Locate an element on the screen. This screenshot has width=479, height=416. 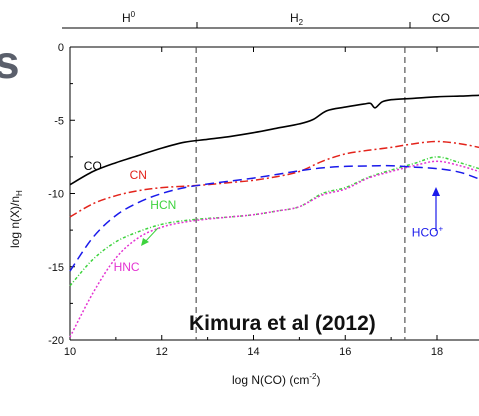
series-label-hnc: HNC is located at coordinates (127, 267).